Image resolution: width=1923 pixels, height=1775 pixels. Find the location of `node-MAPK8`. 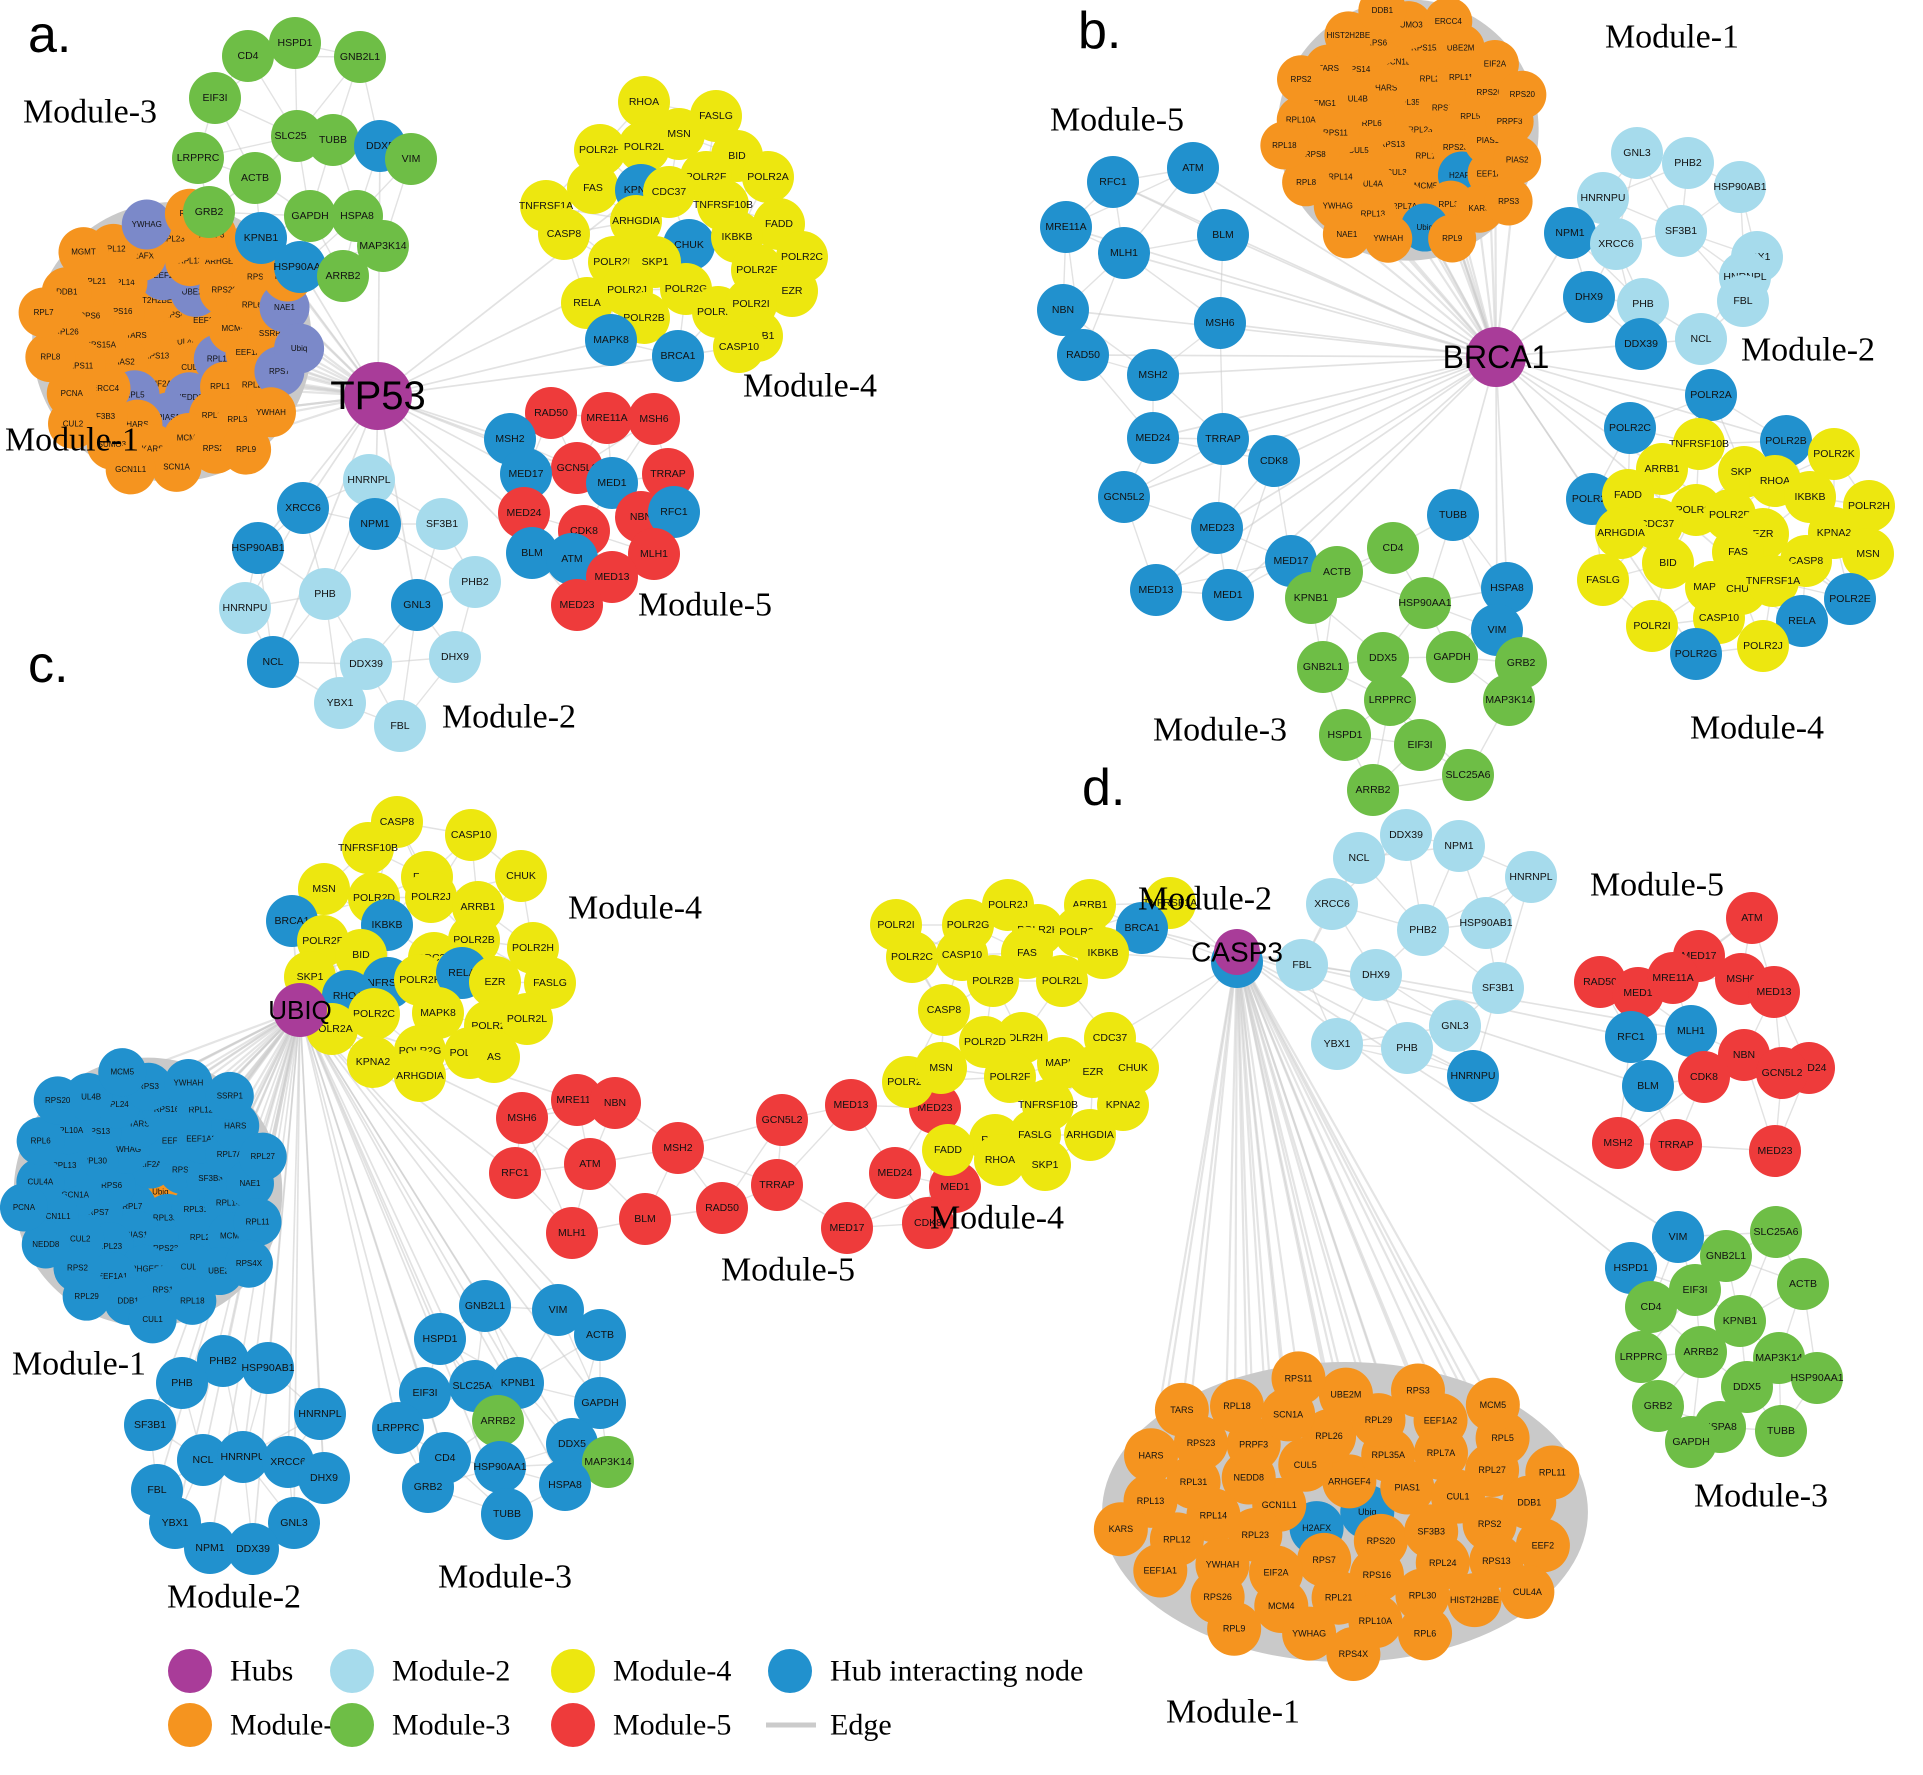

node-MAPK8 is located at coordinates (611, 340).